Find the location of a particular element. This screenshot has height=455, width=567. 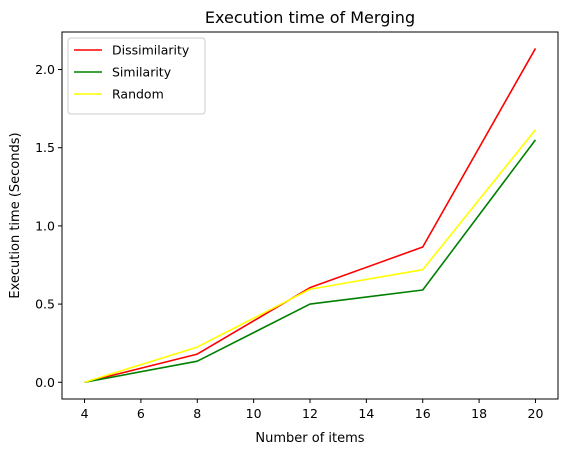

legend-label-dissimilarity: Dissimilarity is located at coordinates (151, 50).